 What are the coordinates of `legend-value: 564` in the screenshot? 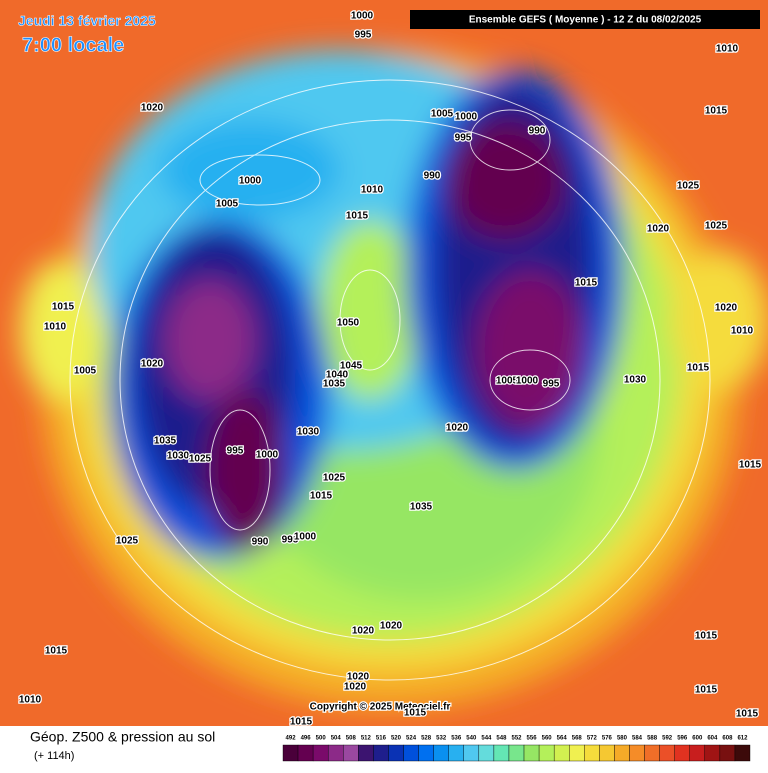 It's located at (562, 739).